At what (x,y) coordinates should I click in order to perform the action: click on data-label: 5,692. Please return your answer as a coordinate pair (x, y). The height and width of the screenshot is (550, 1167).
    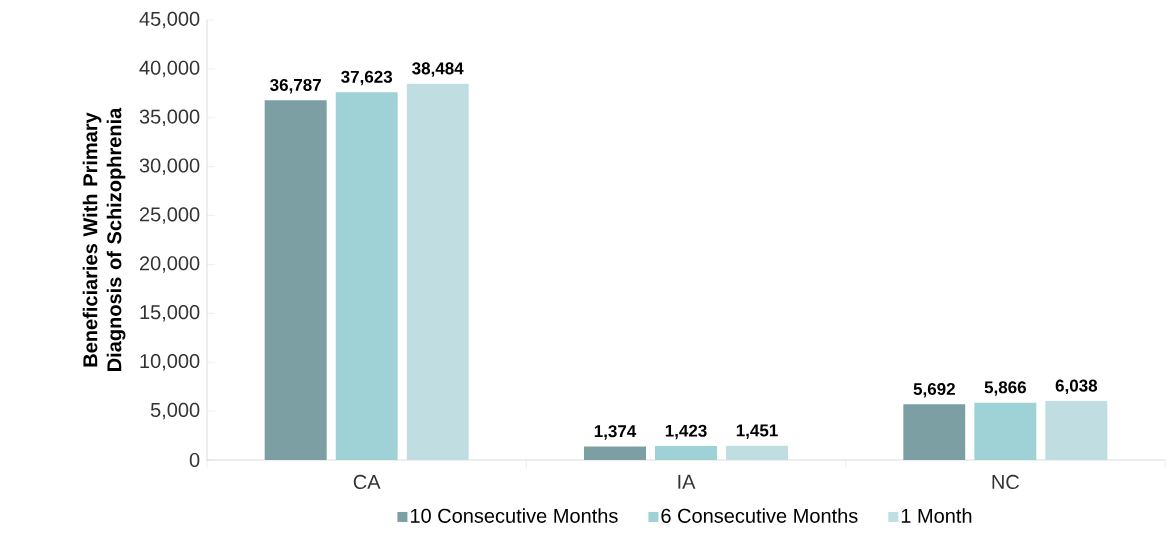
    Looking at the image, I should click on (934, 390).